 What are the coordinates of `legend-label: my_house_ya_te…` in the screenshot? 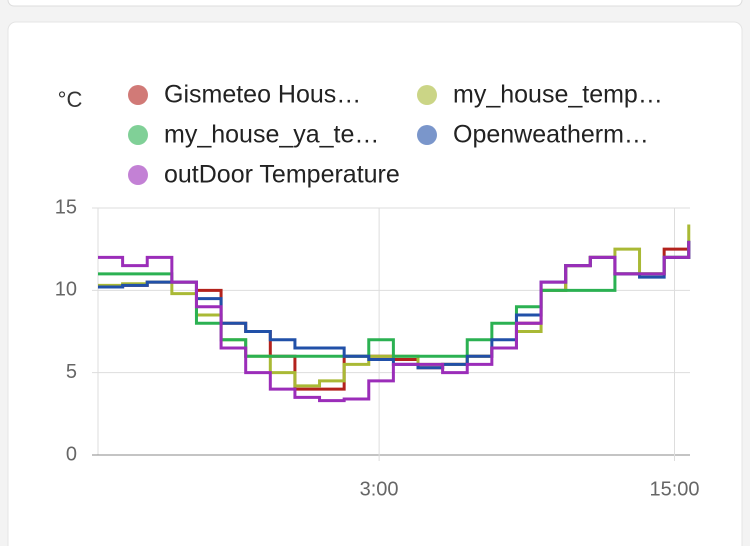 It's located at (271, 135).